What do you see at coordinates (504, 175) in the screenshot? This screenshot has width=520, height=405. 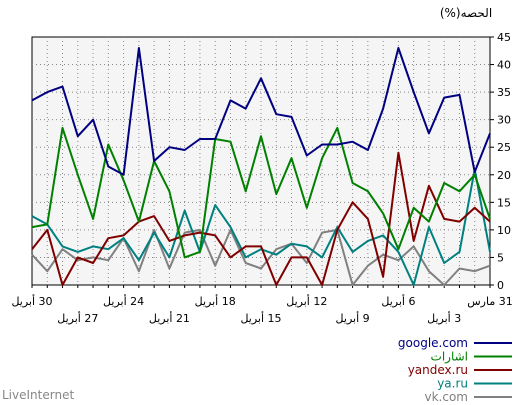 I see `y-tick-label: 20` at bounding box center [504, 175].